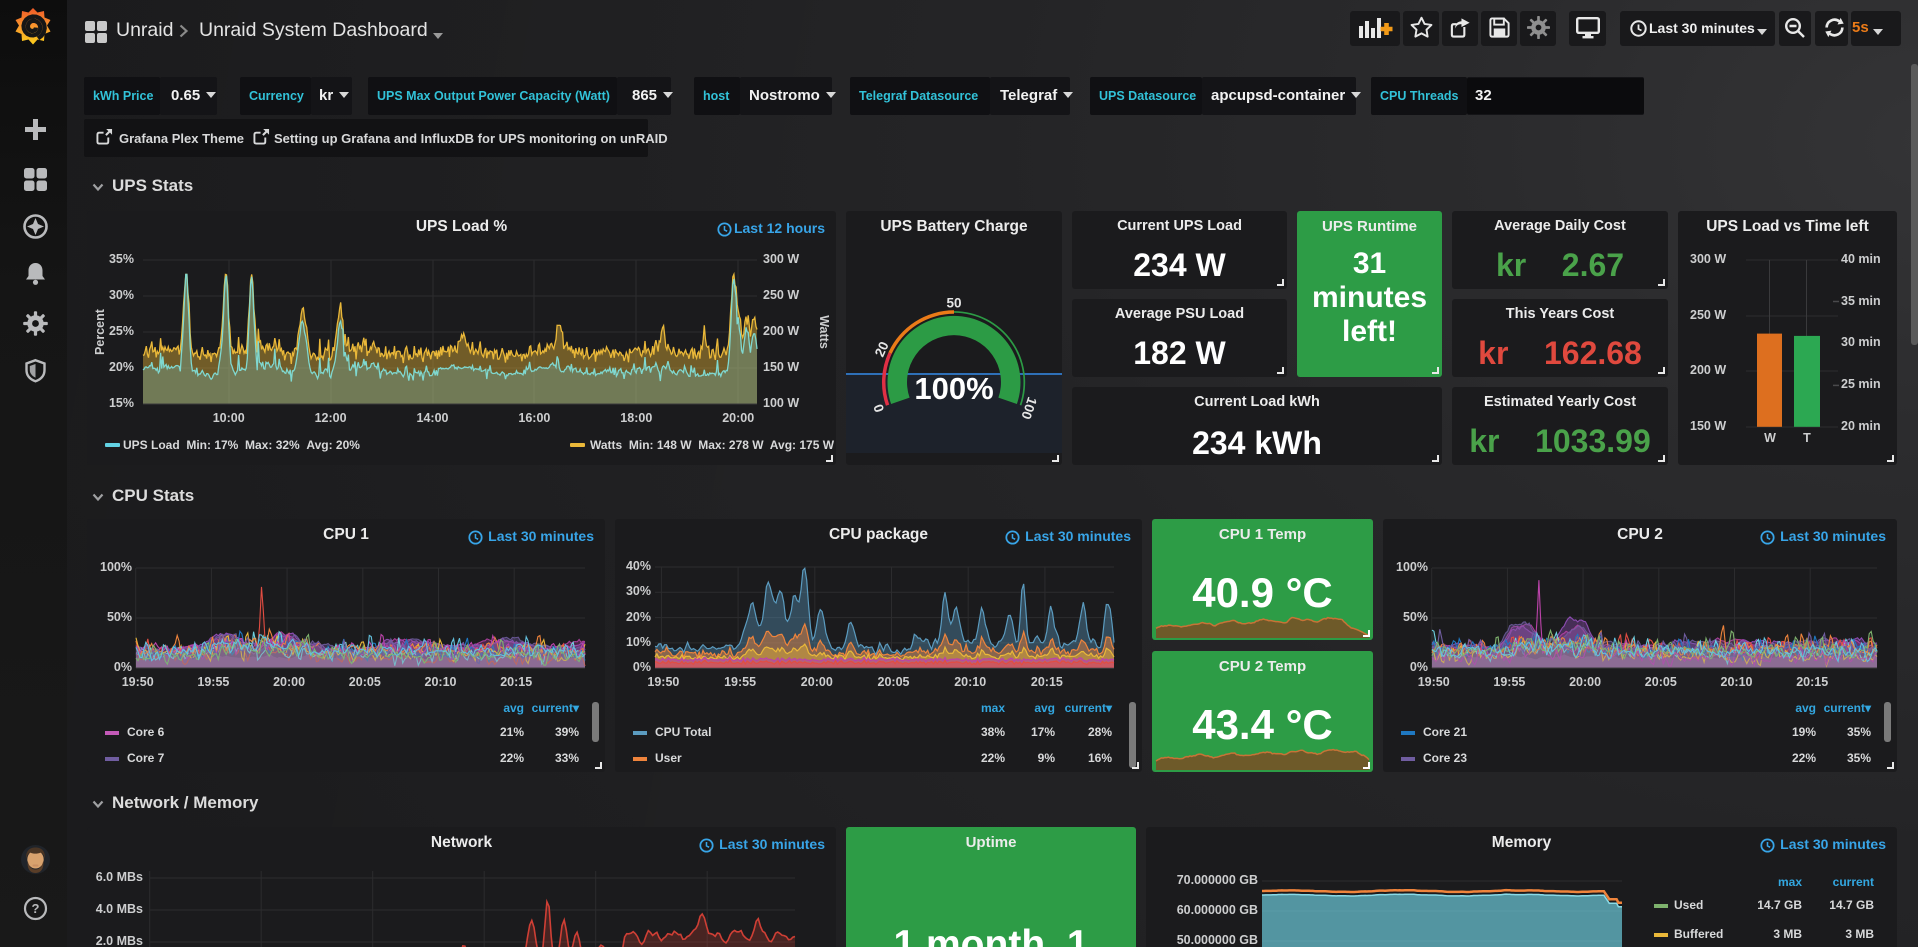  What do you see at coordinates (882, 349) in the screenshot?
I see `svg-text: 20` at bounding box center [882, 349].